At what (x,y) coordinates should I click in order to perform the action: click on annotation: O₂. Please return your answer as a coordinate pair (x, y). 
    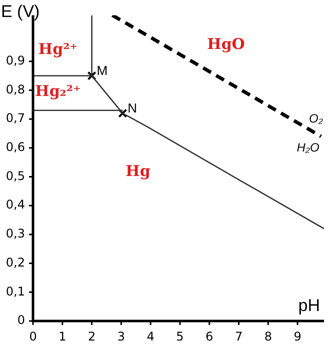
    Looking at the image, I should click on (316, 118).